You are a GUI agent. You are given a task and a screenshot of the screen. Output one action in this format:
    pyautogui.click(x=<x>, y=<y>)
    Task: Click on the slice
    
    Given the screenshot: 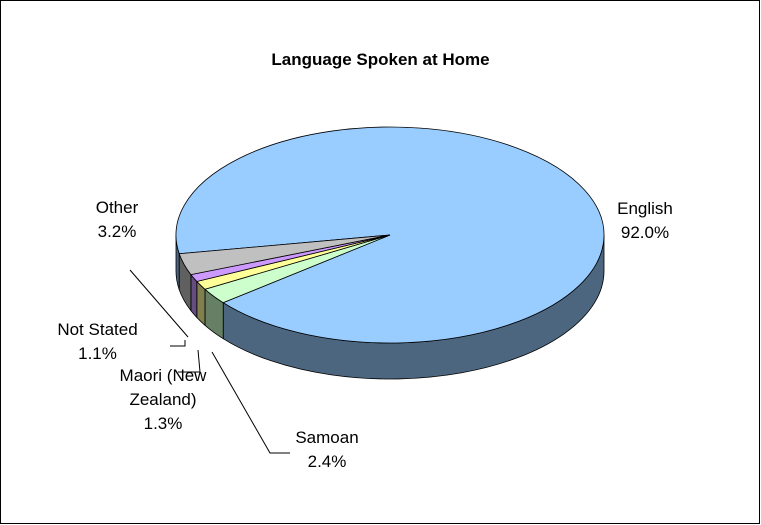 What is the action you would take?
    pyautogui.click(x=284, y=255)
    